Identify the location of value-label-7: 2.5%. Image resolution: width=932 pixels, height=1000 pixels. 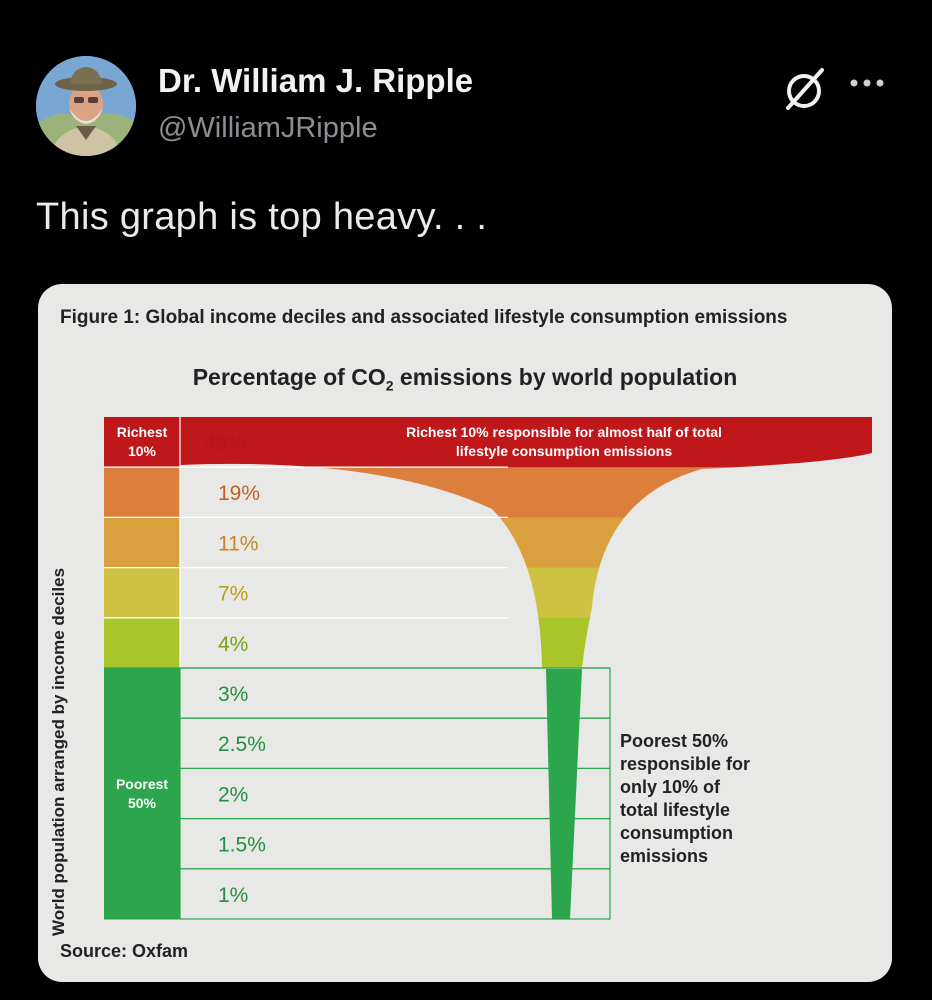
(242, 744).